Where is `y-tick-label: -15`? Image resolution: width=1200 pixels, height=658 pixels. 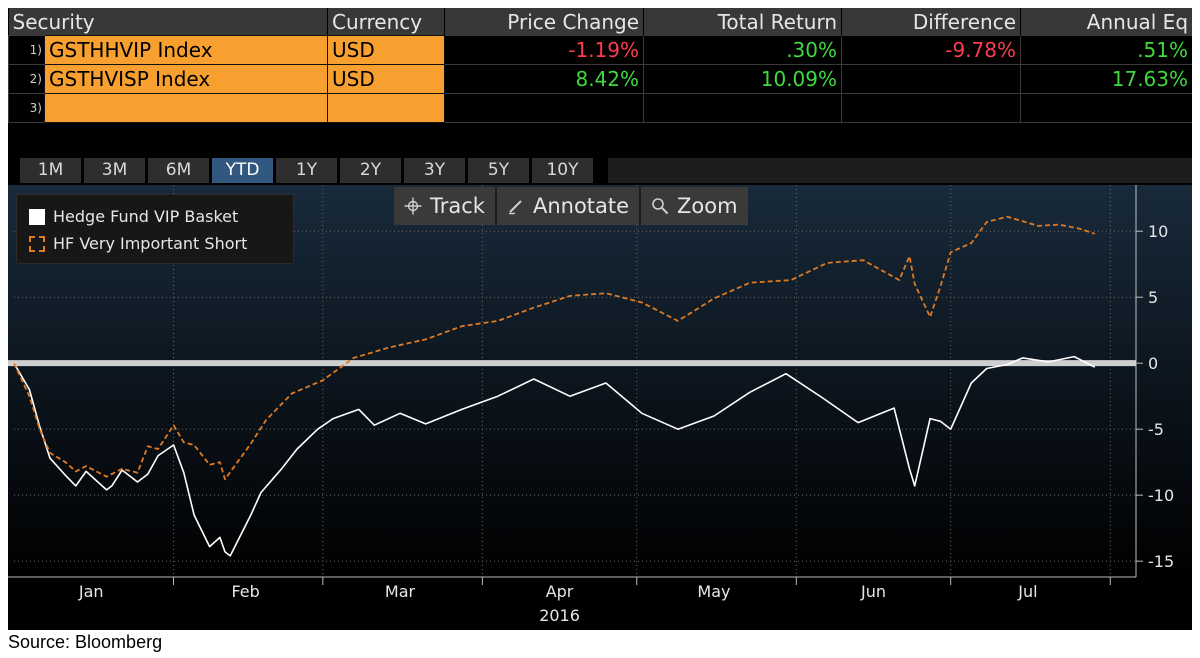
y-tick-label: -15 is located at coordinates (1161, 561).